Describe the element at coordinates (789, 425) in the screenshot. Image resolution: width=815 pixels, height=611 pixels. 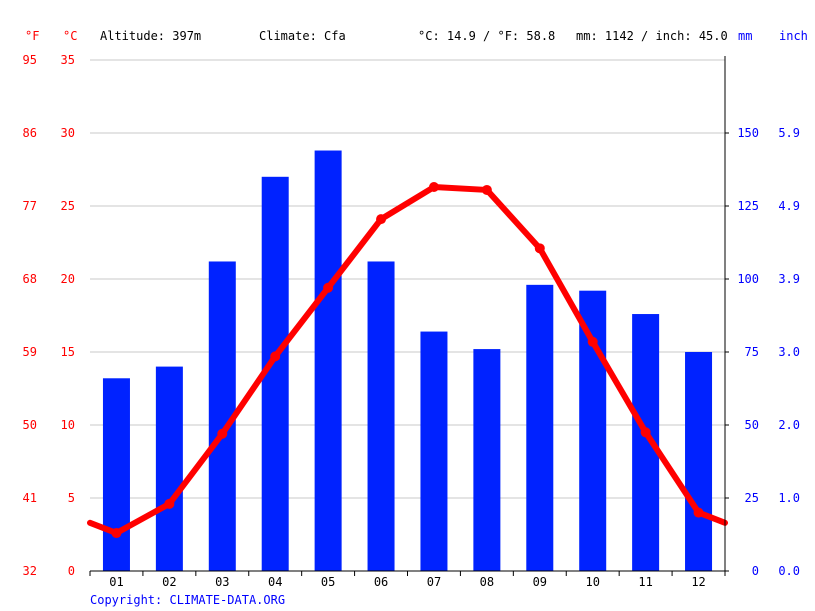
I see `y-tick-inch: 2.0` at that location.